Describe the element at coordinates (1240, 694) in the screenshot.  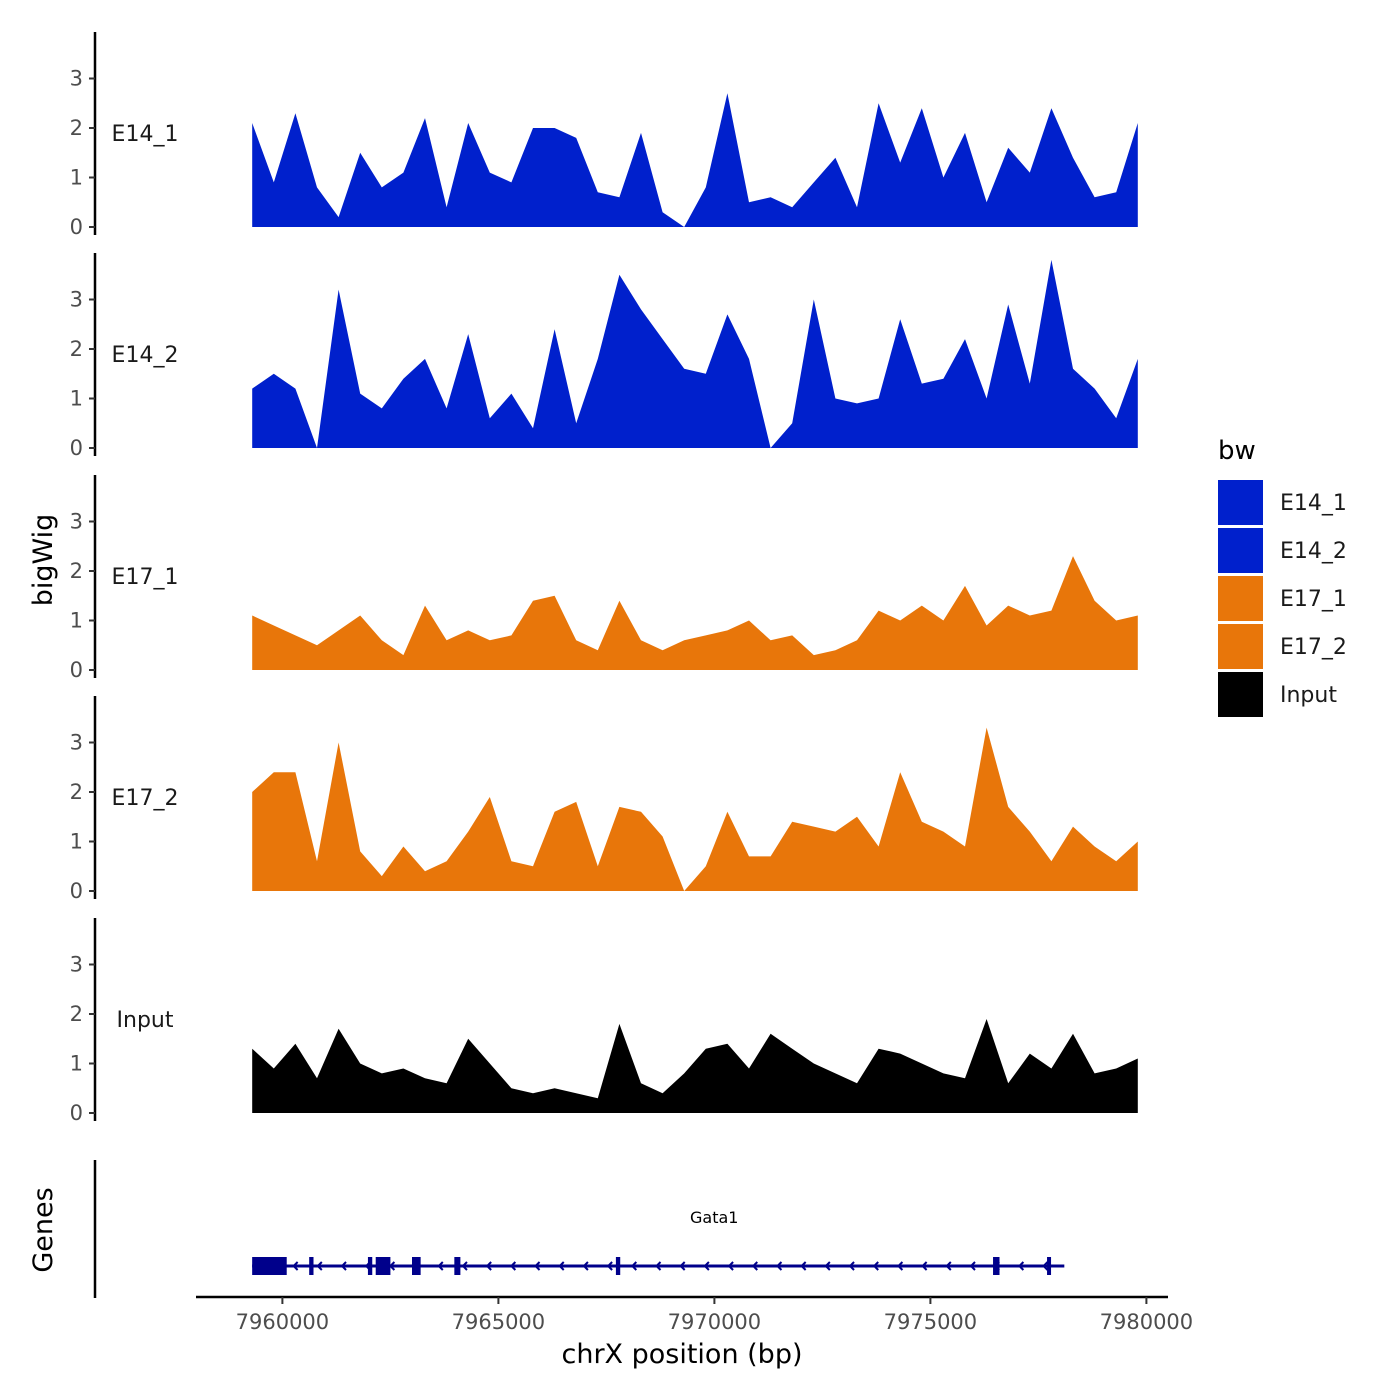
I see `legend-swatch-Input` at that location.